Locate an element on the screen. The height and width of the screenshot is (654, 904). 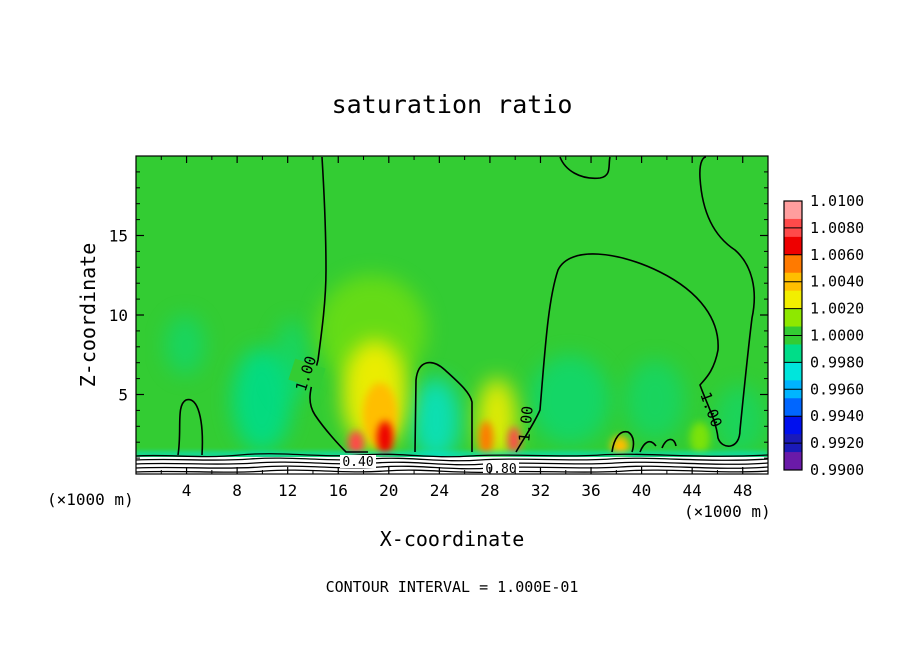
colorbar-label-7: 0.9960 is located at coordinates (837, 389).